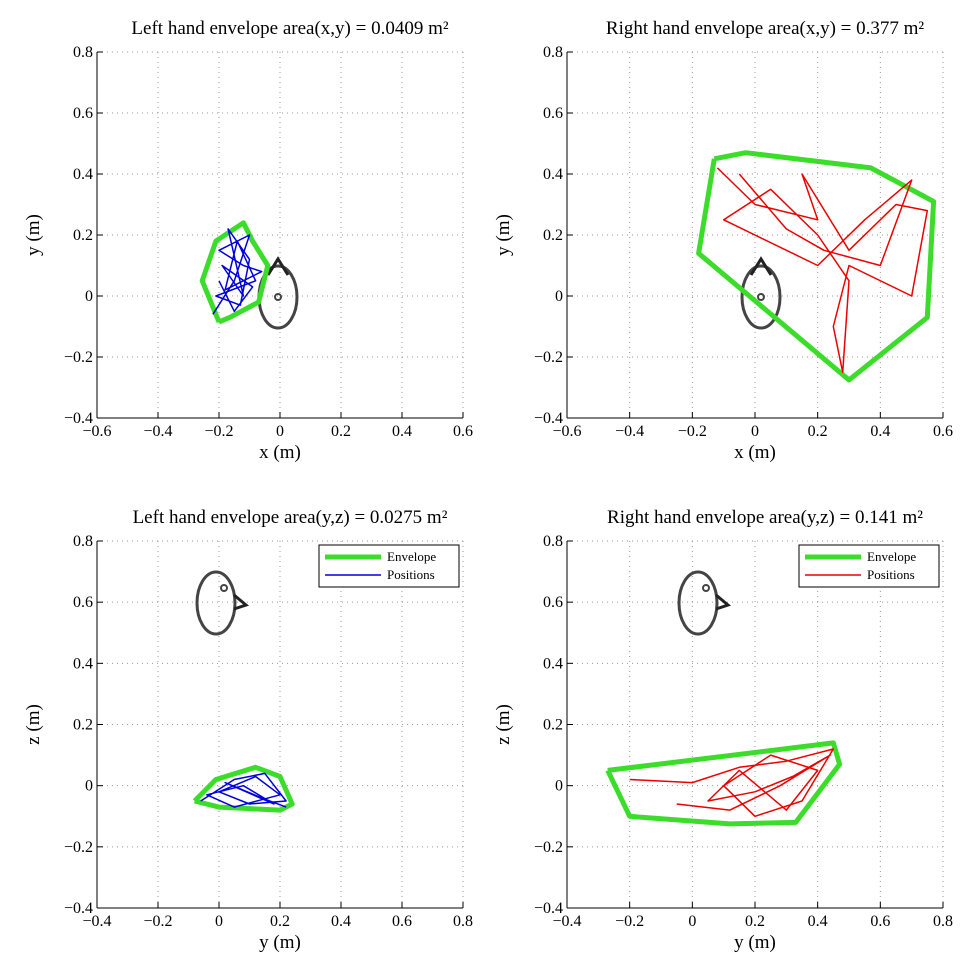 The image size is (971, 975). Describe the element at coordinates (765, 28) in the screenshot. I see `chart-title: Right hand envelope area(x,y) = 0.377 m²` at that location.